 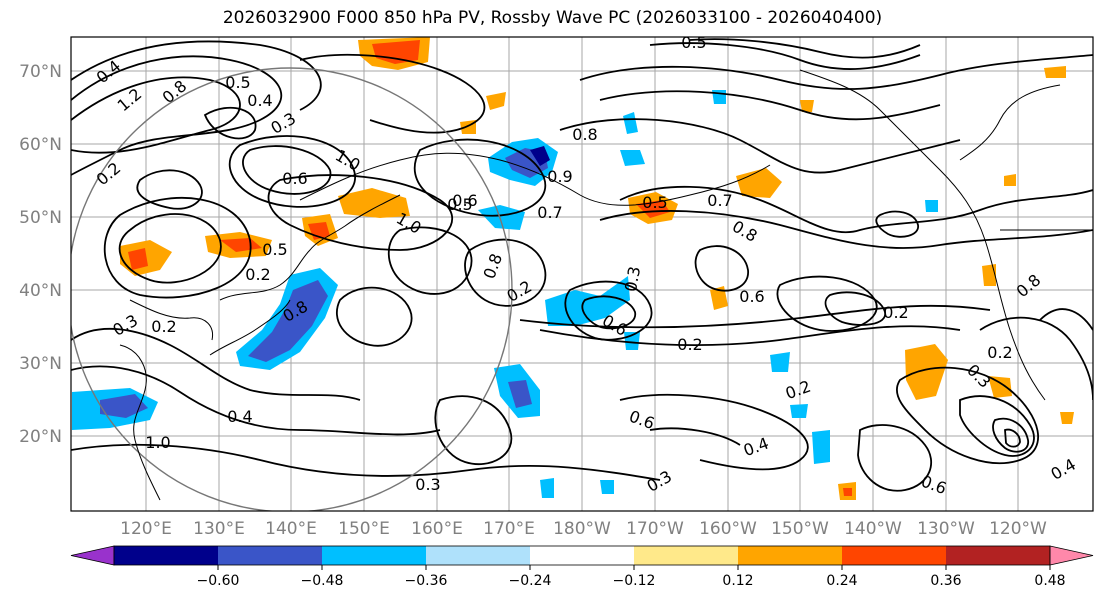 What do you see at coordinates (530, 581) in the screenshot?
I see `colorbar-tick-label: −0.24` at bounding box center [530, 581].